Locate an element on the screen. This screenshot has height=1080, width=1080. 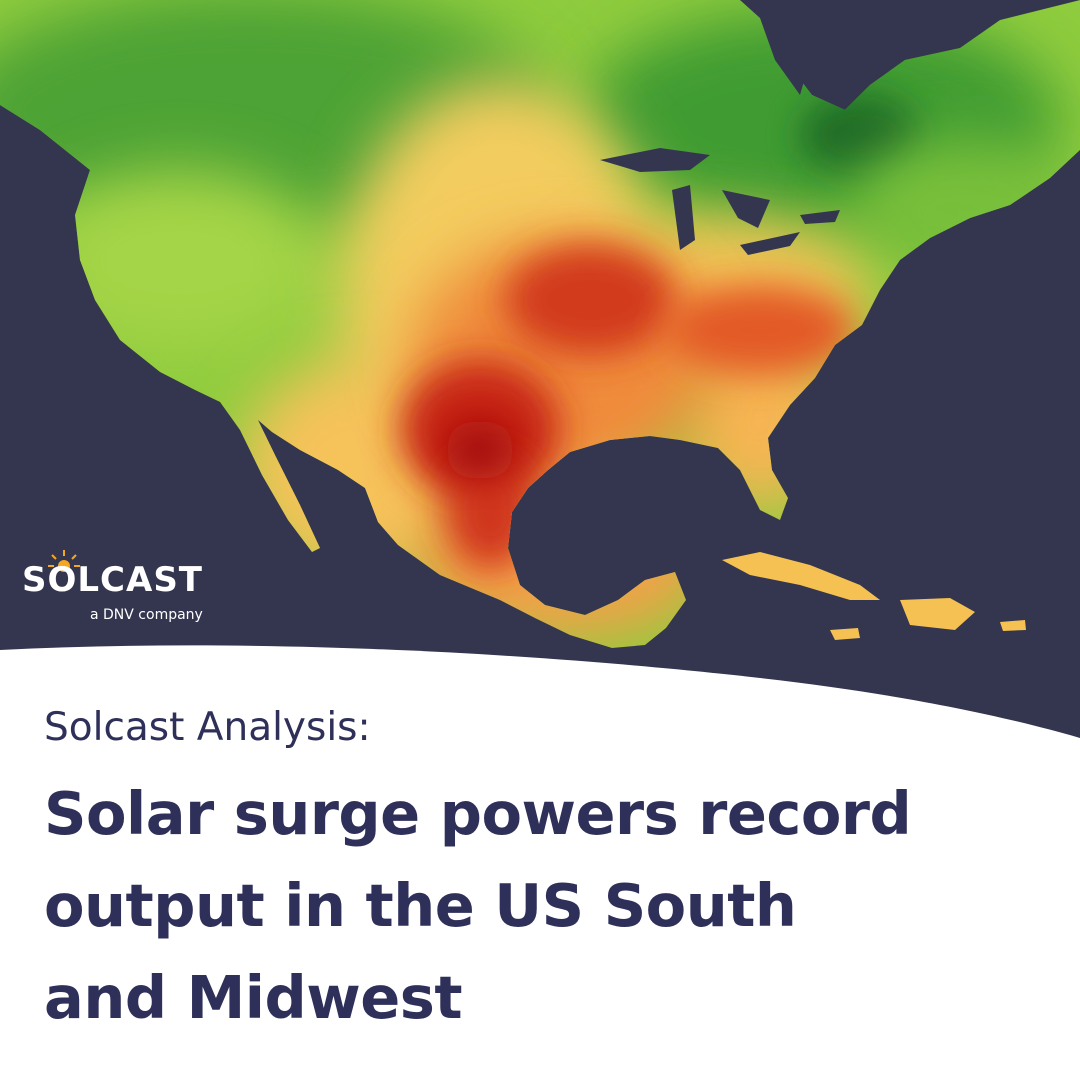
lake-superior is located at coordinates (655, 160).